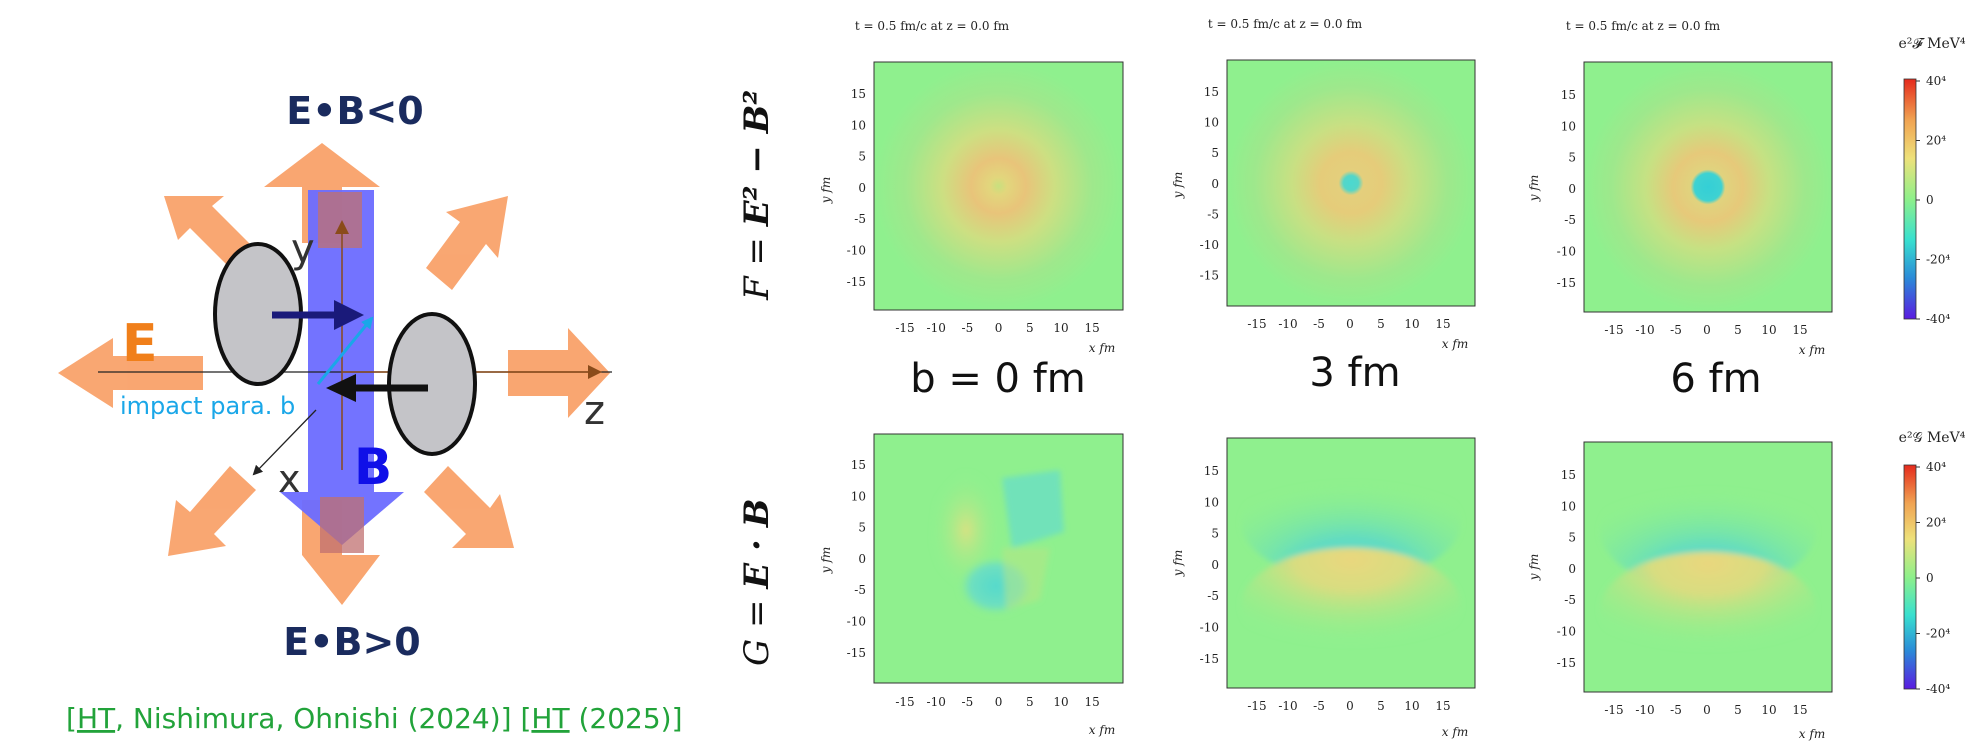 The image size is (1966, 744). Describe the element at coordinates (140, 344) in the screenshot. I see `e-field-label: E` at that location.